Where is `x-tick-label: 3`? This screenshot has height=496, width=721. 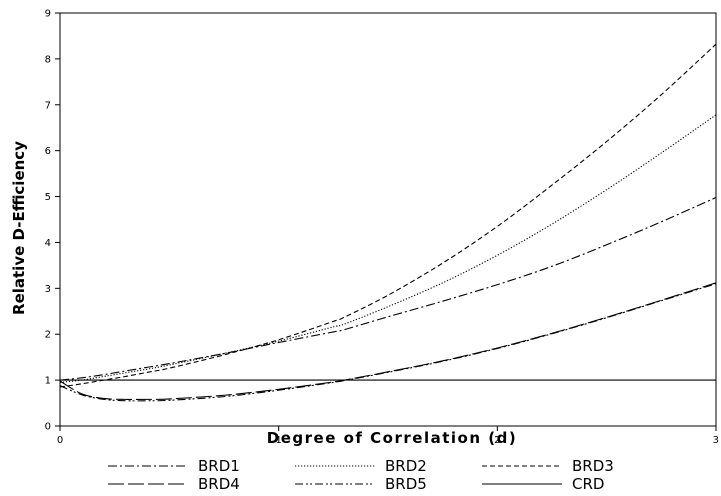
x-tick-label: 3 is located at coordinates (716, 440).